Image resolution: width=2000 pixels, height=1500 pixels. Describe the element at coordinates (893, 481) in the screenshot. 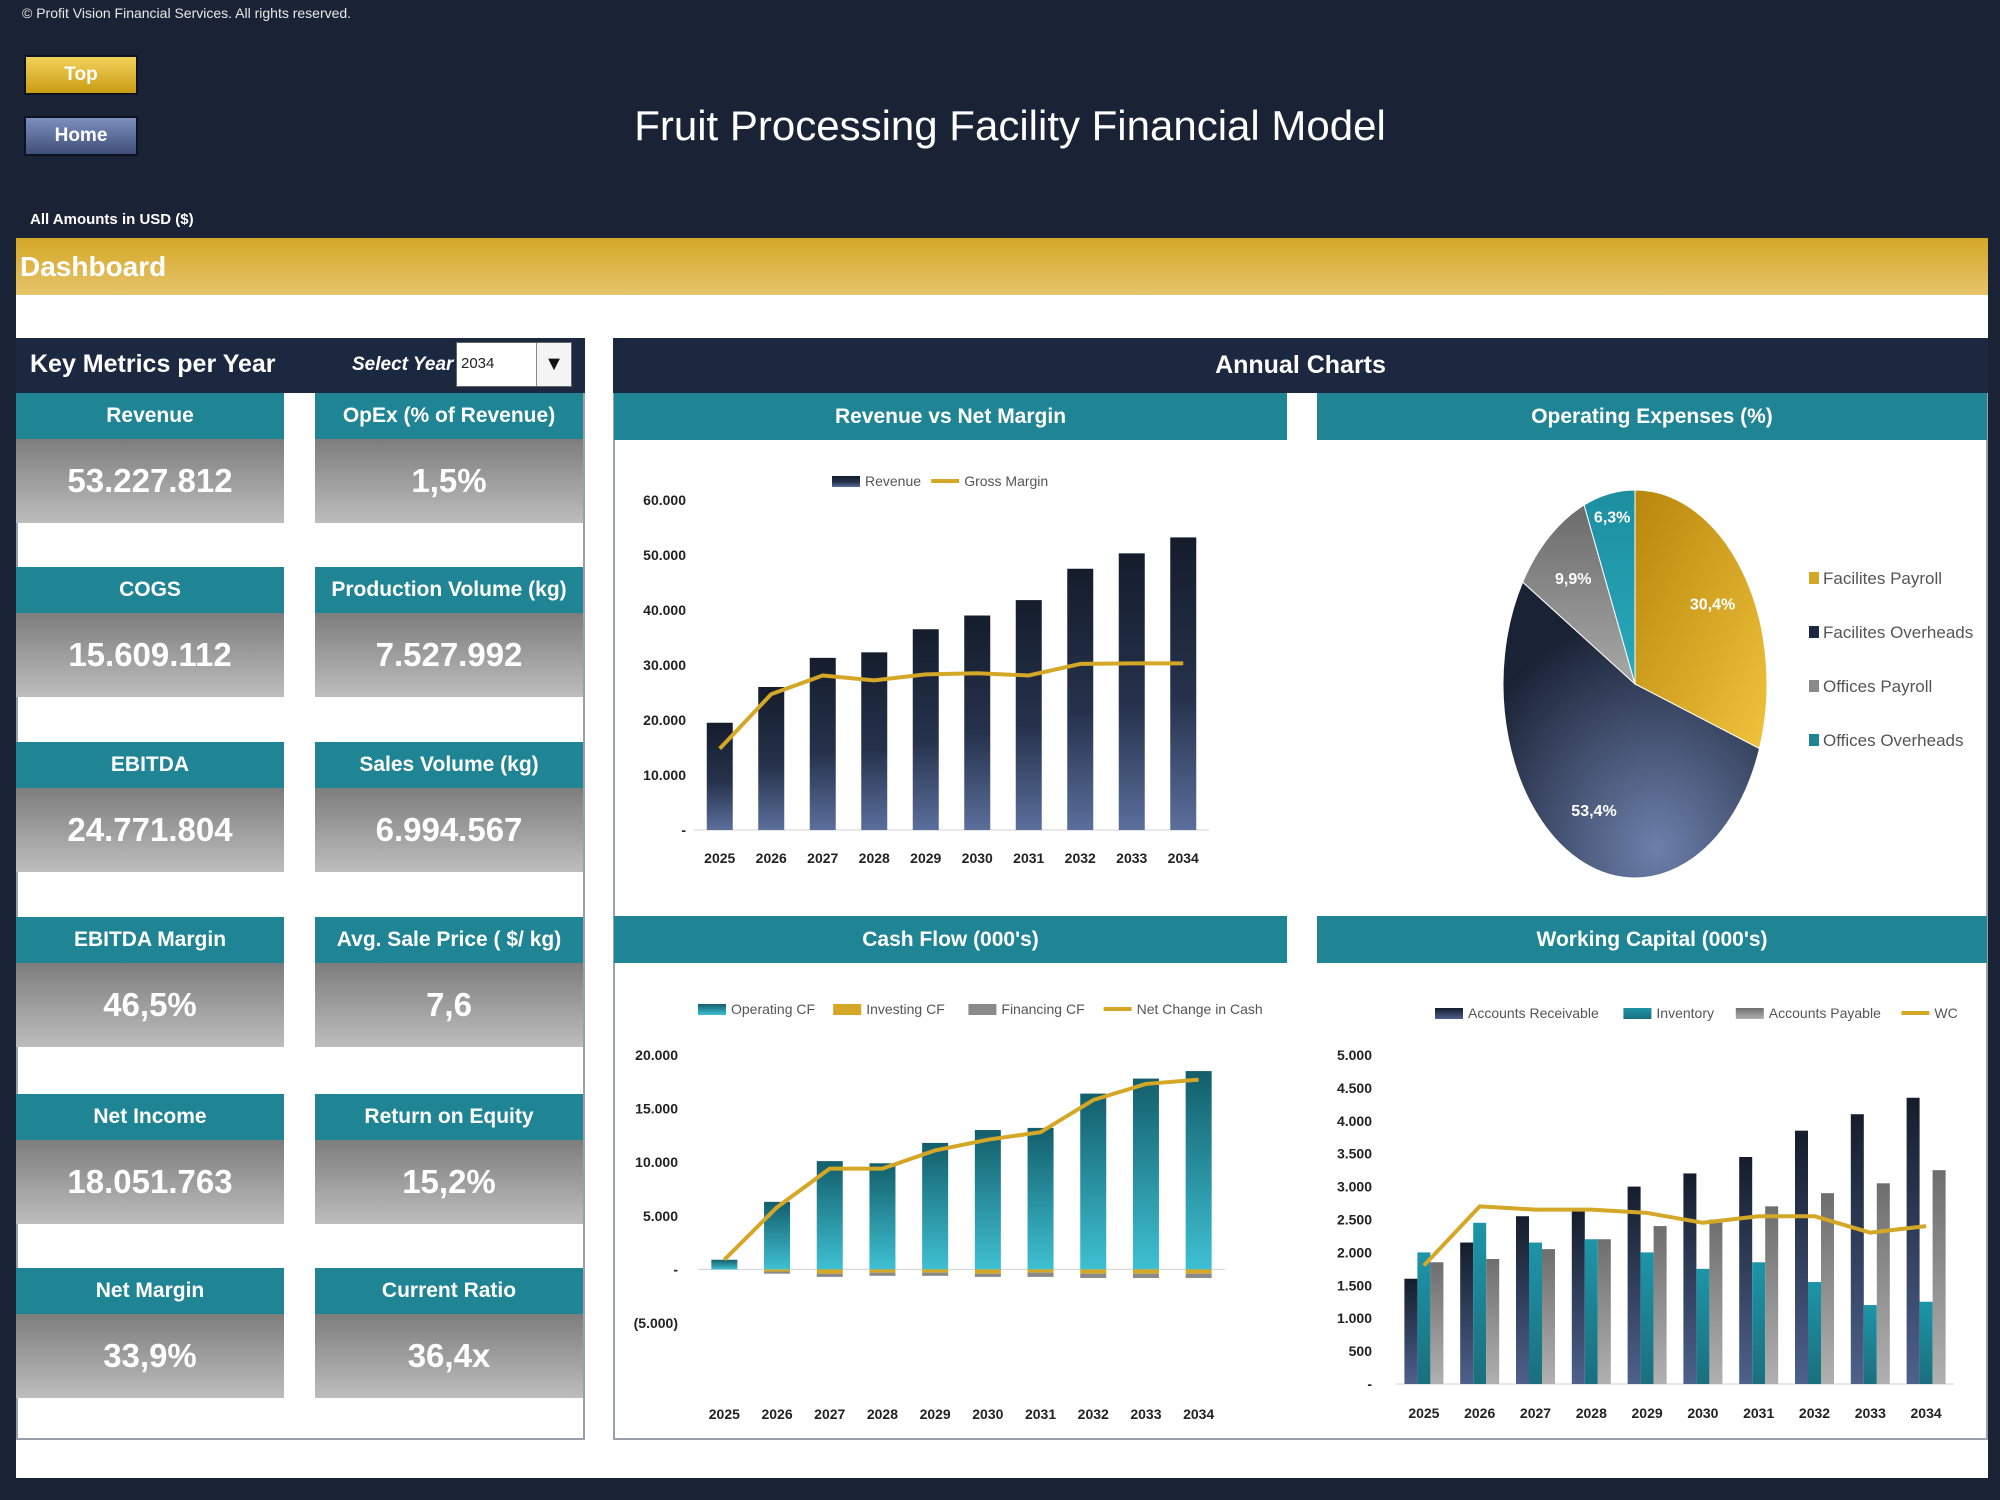

I see `legend-revenue: Revenue` at that location.